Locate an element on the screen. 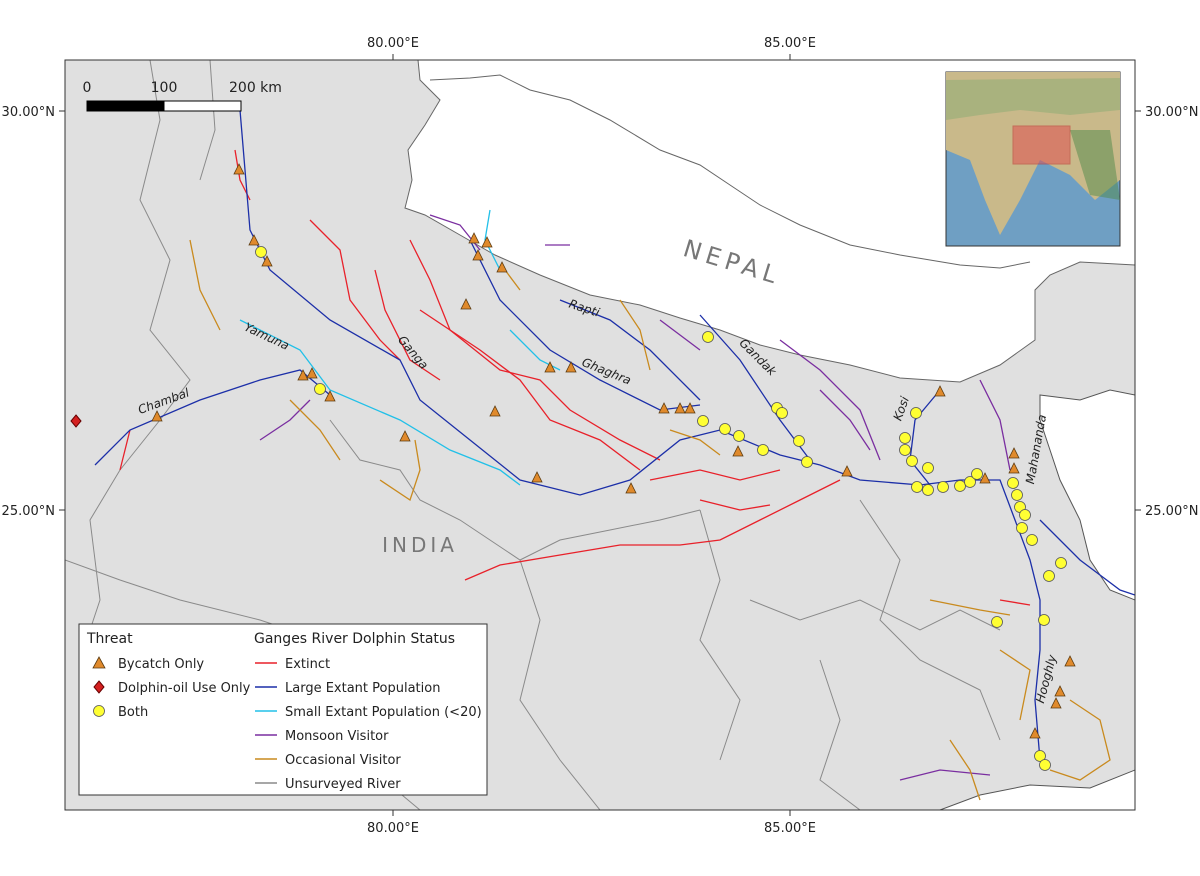 The image size is (1200, 876). scale-label: 200 km is located at coordinates (255, 88).